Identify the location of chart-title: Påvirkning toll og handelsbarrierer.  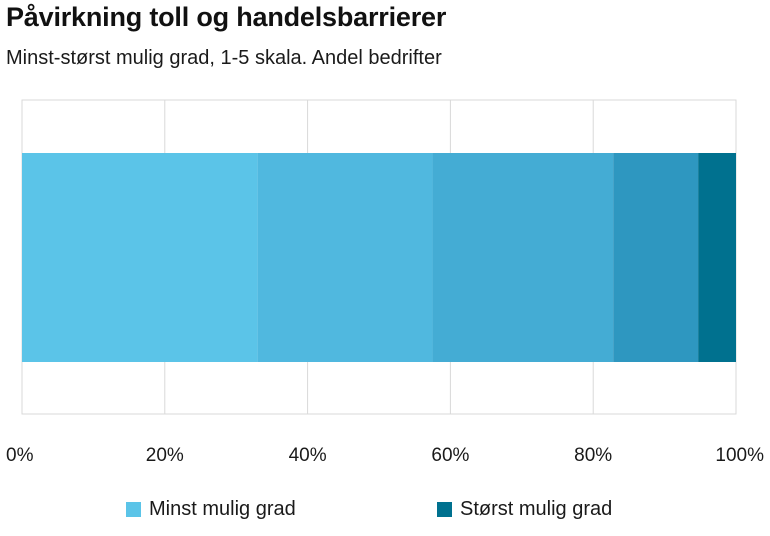
(226, 17).